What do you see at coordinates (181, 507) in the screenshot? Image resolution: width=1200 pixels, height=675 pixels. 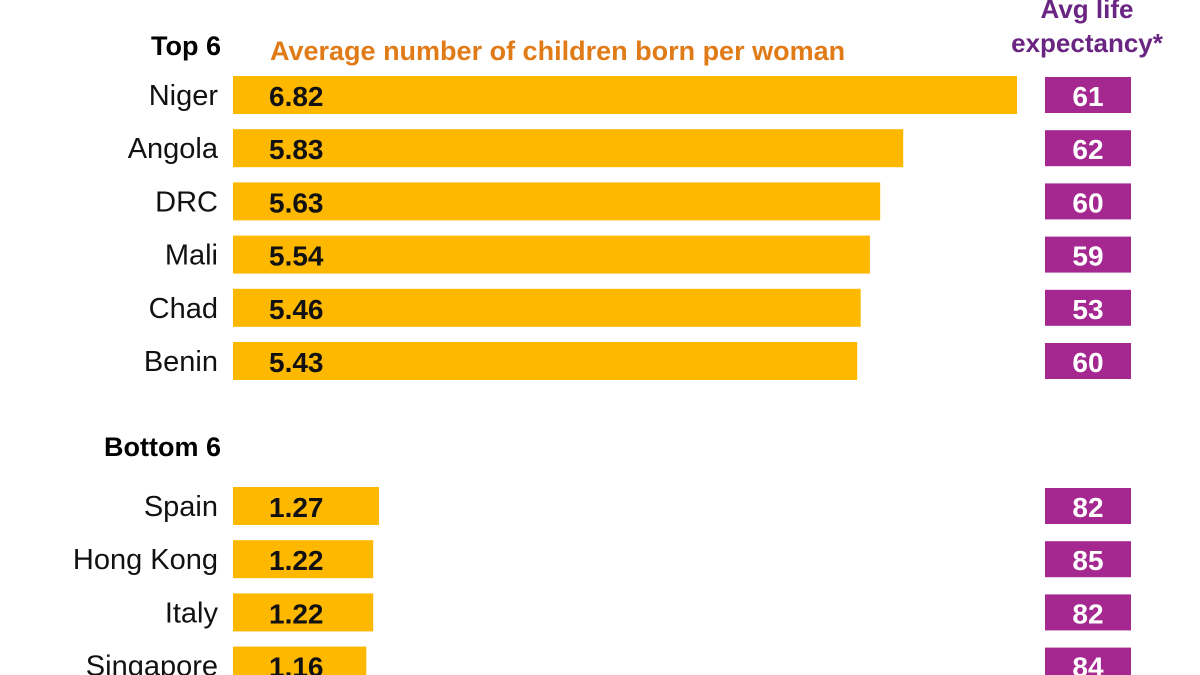 I see `category-label: Spain` at bounding box center [181, 507].